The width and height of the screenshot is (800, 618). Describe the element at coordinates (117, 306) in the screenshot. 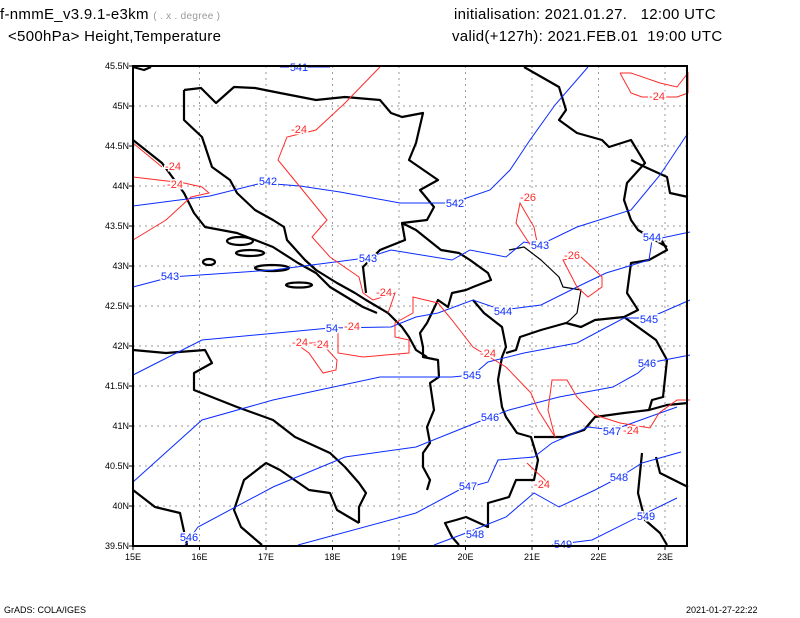

I see `y-tick-label: 42.5N` at that location.